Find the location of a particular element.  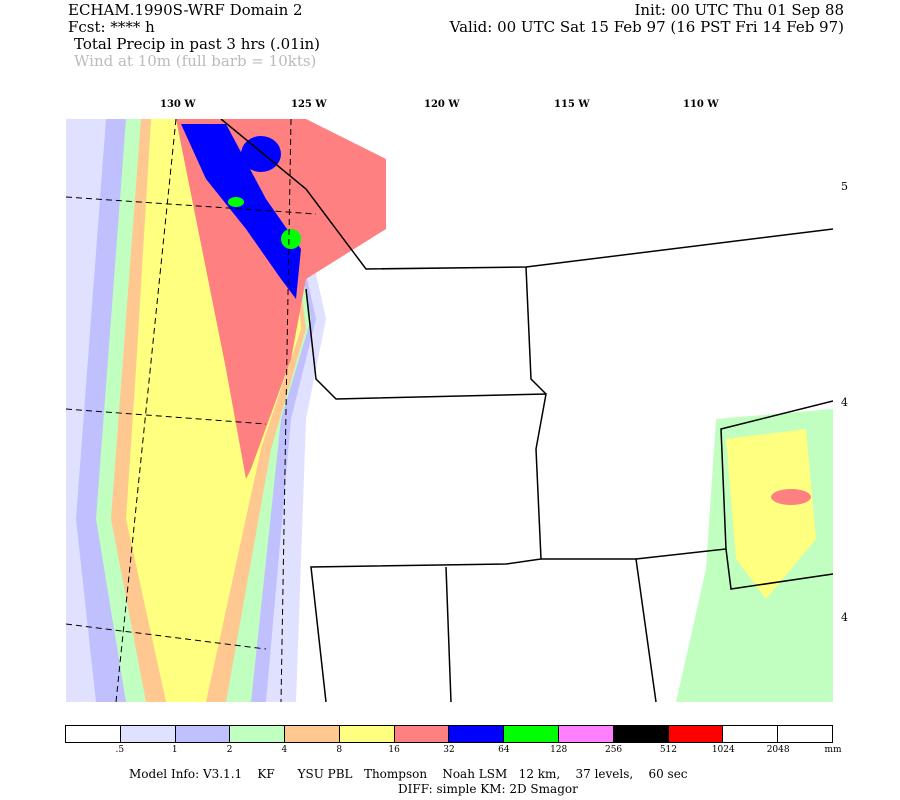

colorbar-label: 2 is located at coordinates (229, 750).